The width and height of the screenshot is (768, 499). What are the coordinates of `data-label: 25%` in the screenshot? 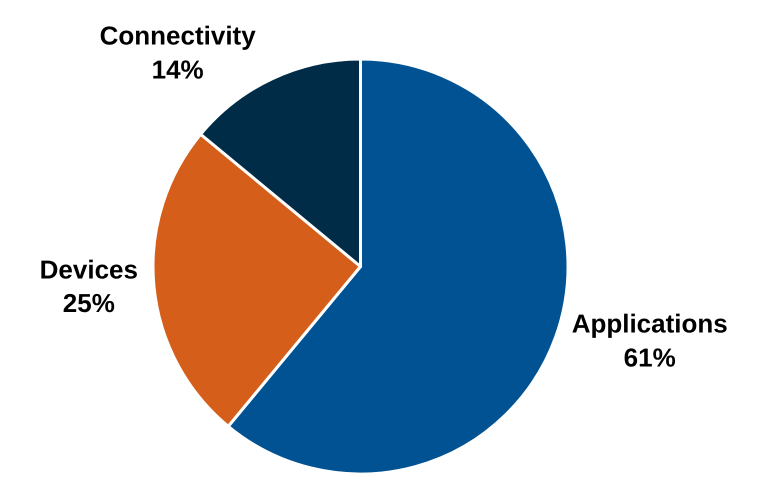 It's located at (88, 303).